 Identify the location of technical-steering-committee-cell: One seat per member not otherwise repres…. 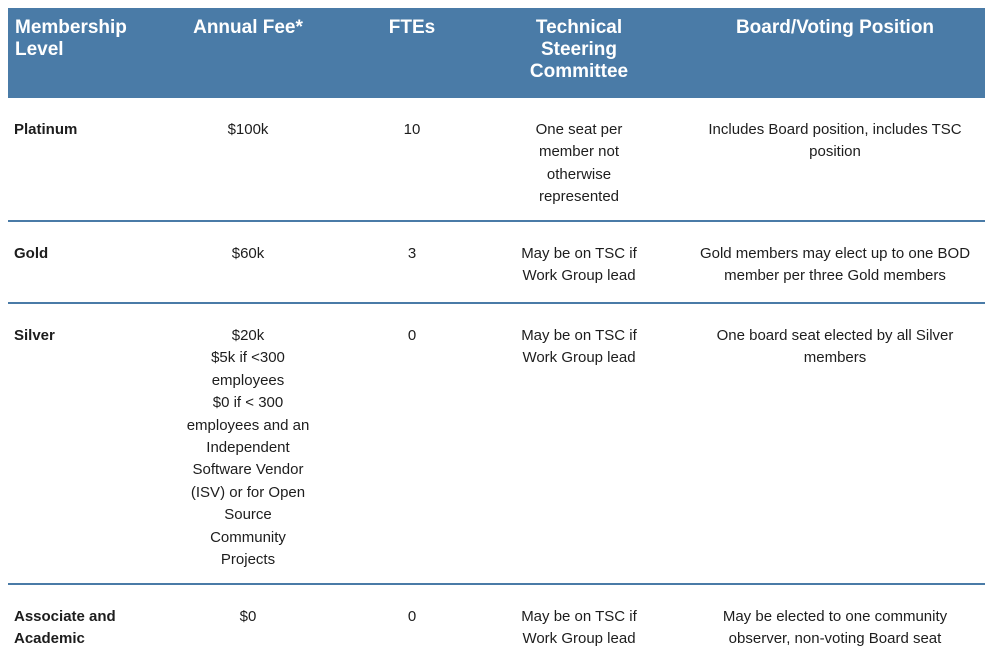
(579, 163).